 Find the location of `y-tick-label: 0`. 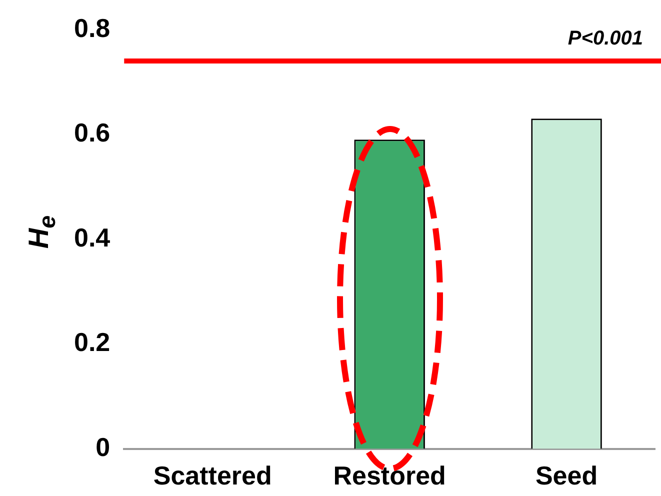

y-tick-label: 0 is located at coordinates (103, 447).